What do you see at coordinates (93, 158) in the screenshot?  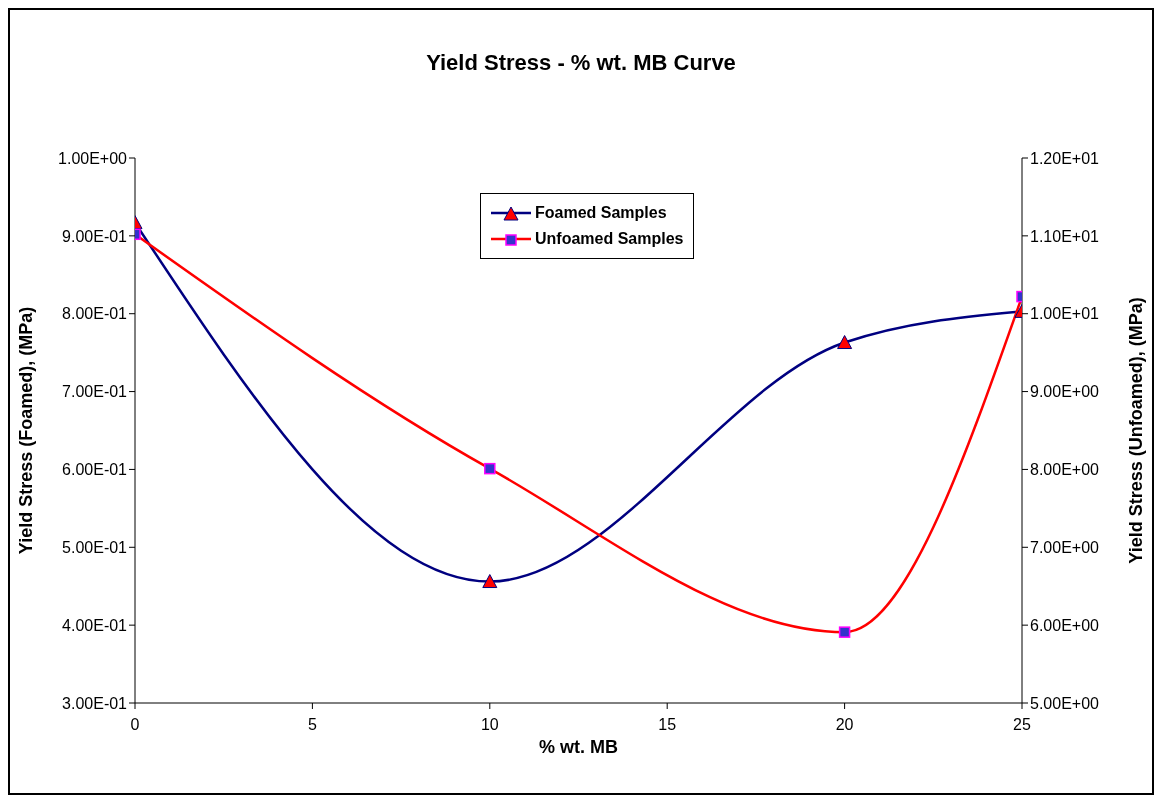 I see `y-tick-label: 1.00E+00` at bounding box center [93, 158].